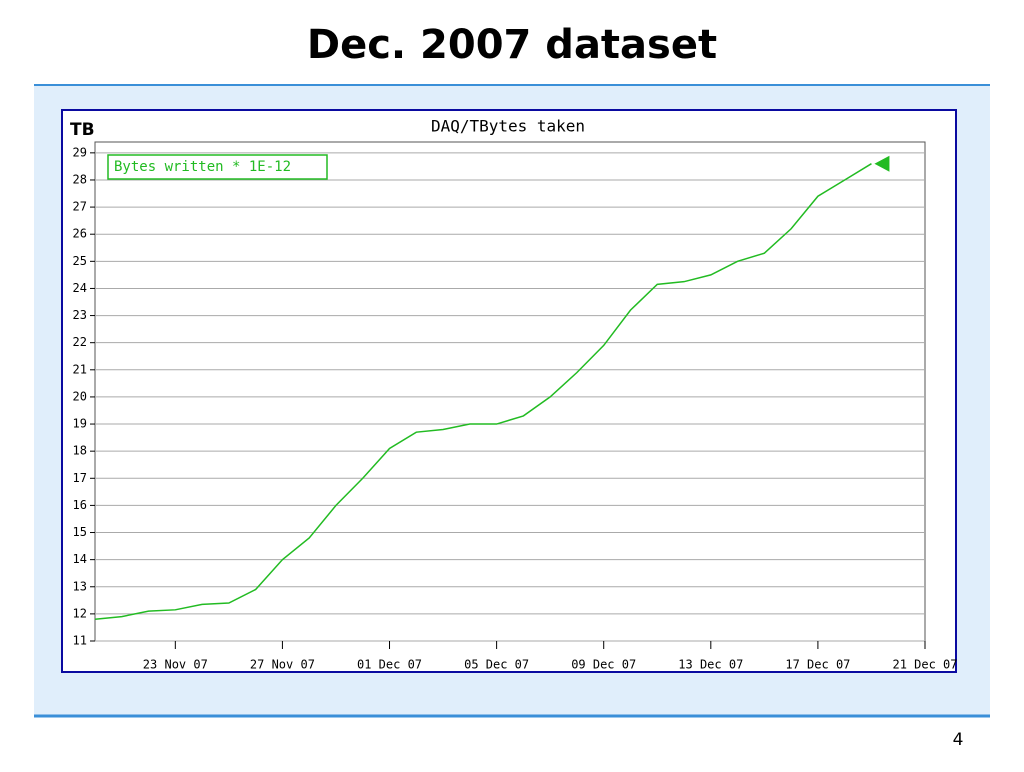 Image resolution: width=1024 pixels, height=772 pixels. I want to click on y-tick-label: 17, so click(80, 478).